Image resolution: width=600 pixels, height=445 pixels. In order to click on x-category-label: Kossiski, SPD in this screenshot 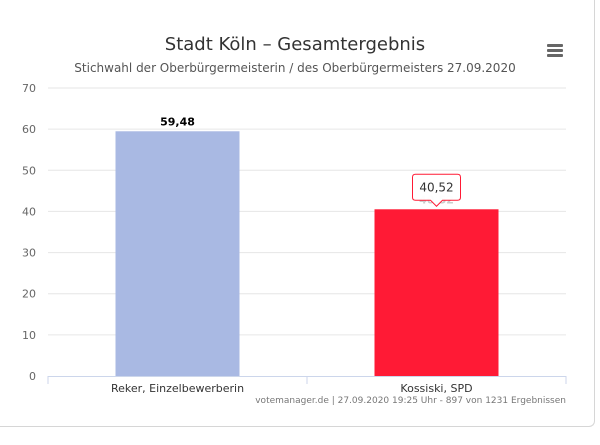, I will do `click(436, 388)`.